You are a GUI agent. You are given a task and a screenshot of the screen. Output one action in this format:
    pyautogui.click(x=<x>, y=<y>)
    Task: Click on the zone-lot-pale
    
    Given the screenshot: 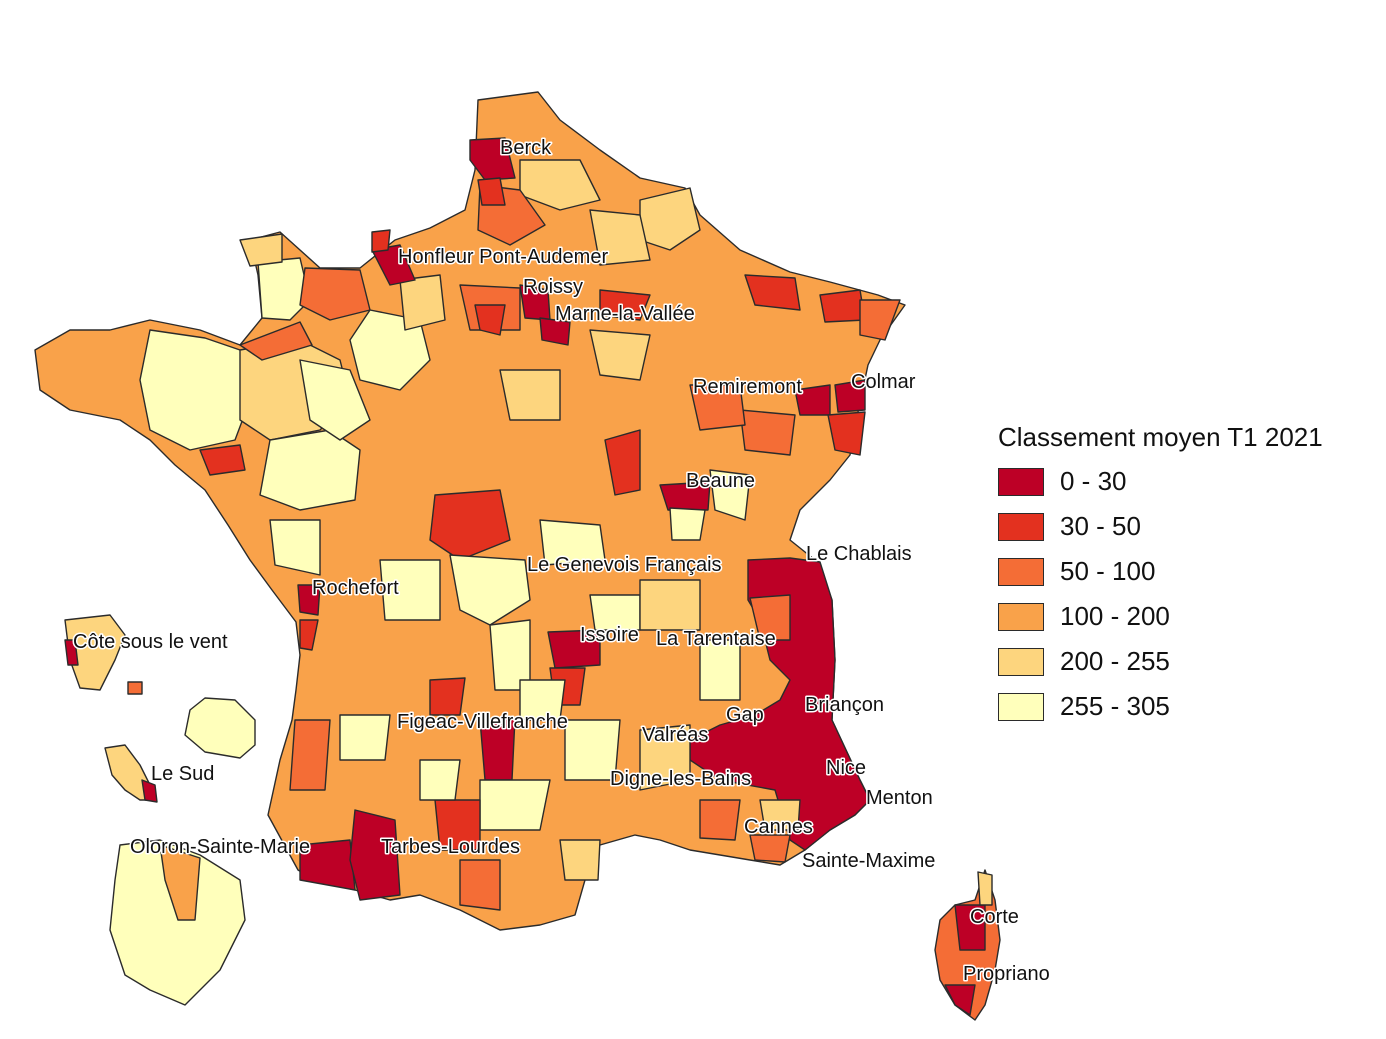 What is the action you would take?
    pyautogui.click(x=542, y=700)
    